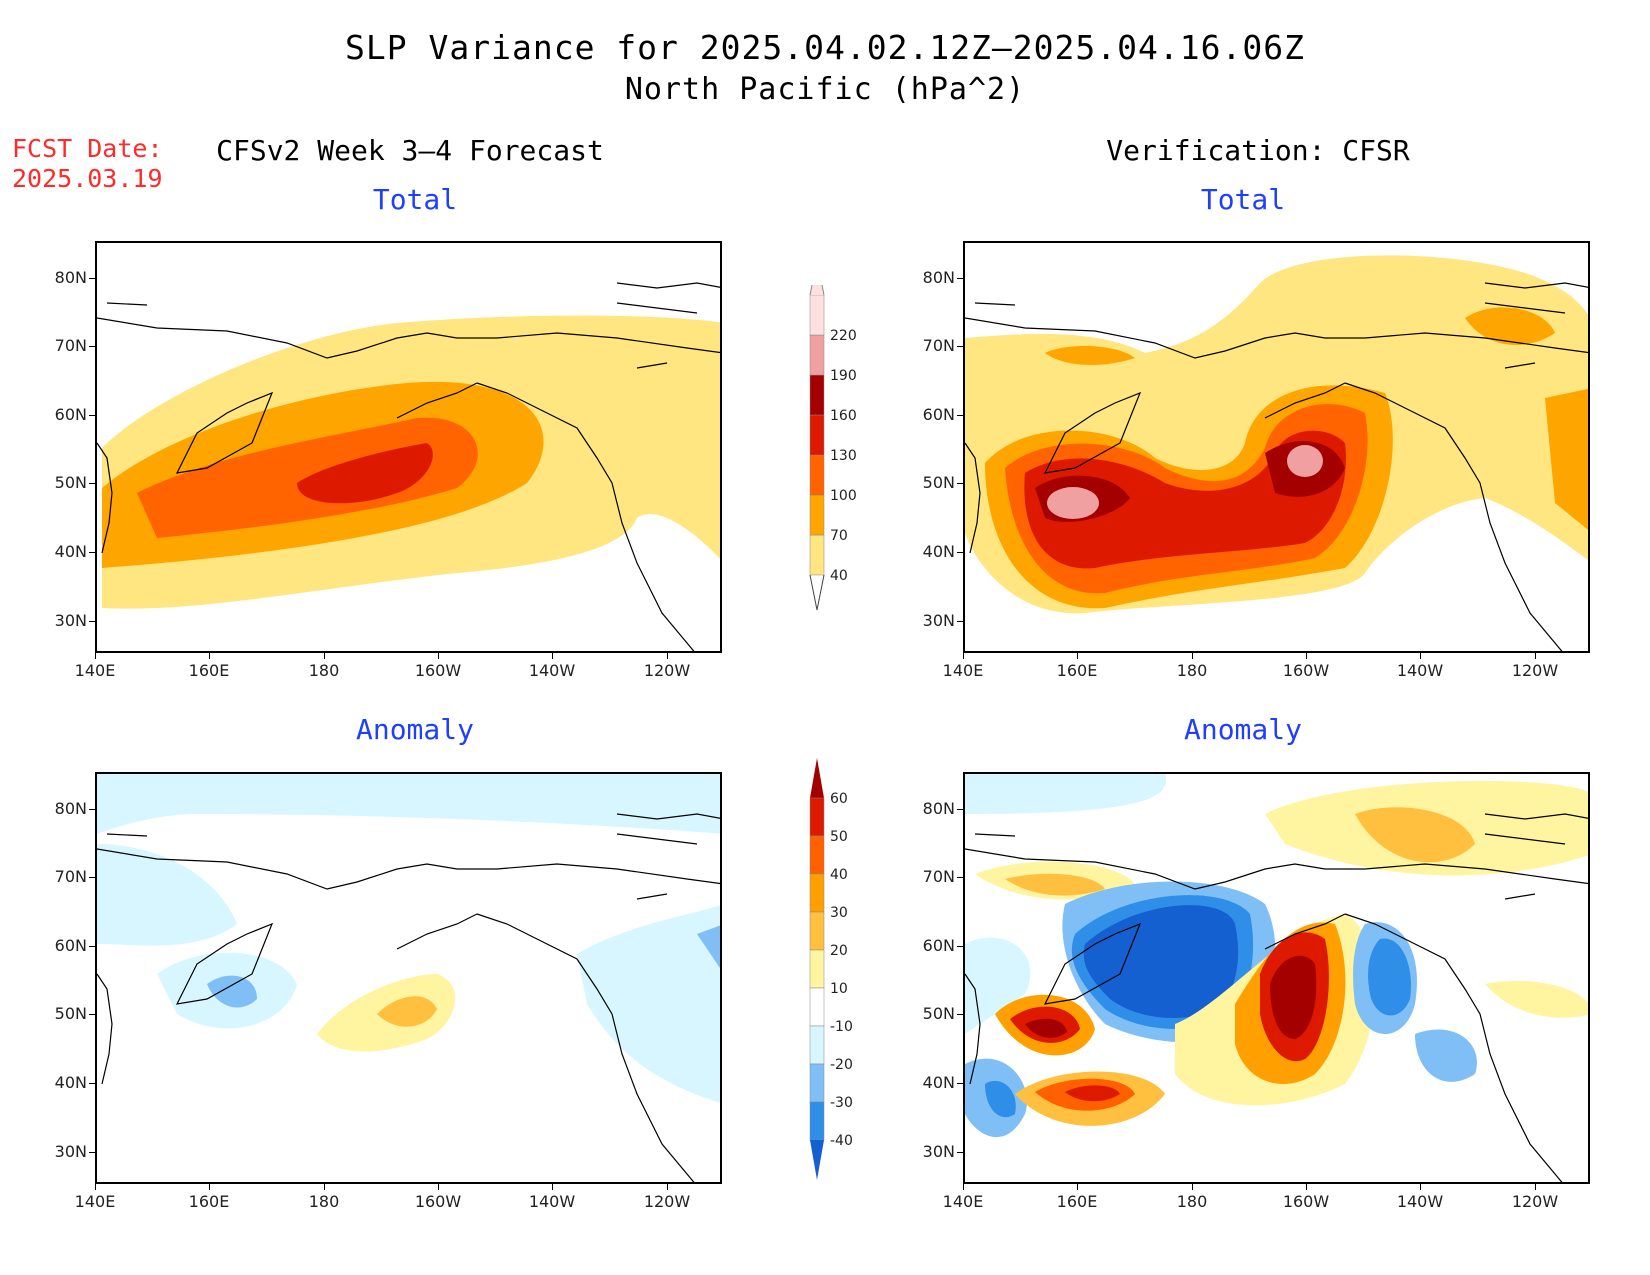  Describe the element at coordinates (95, 670) in the screenshot. I see `forecast-total-lon-label: 140E` at that location.